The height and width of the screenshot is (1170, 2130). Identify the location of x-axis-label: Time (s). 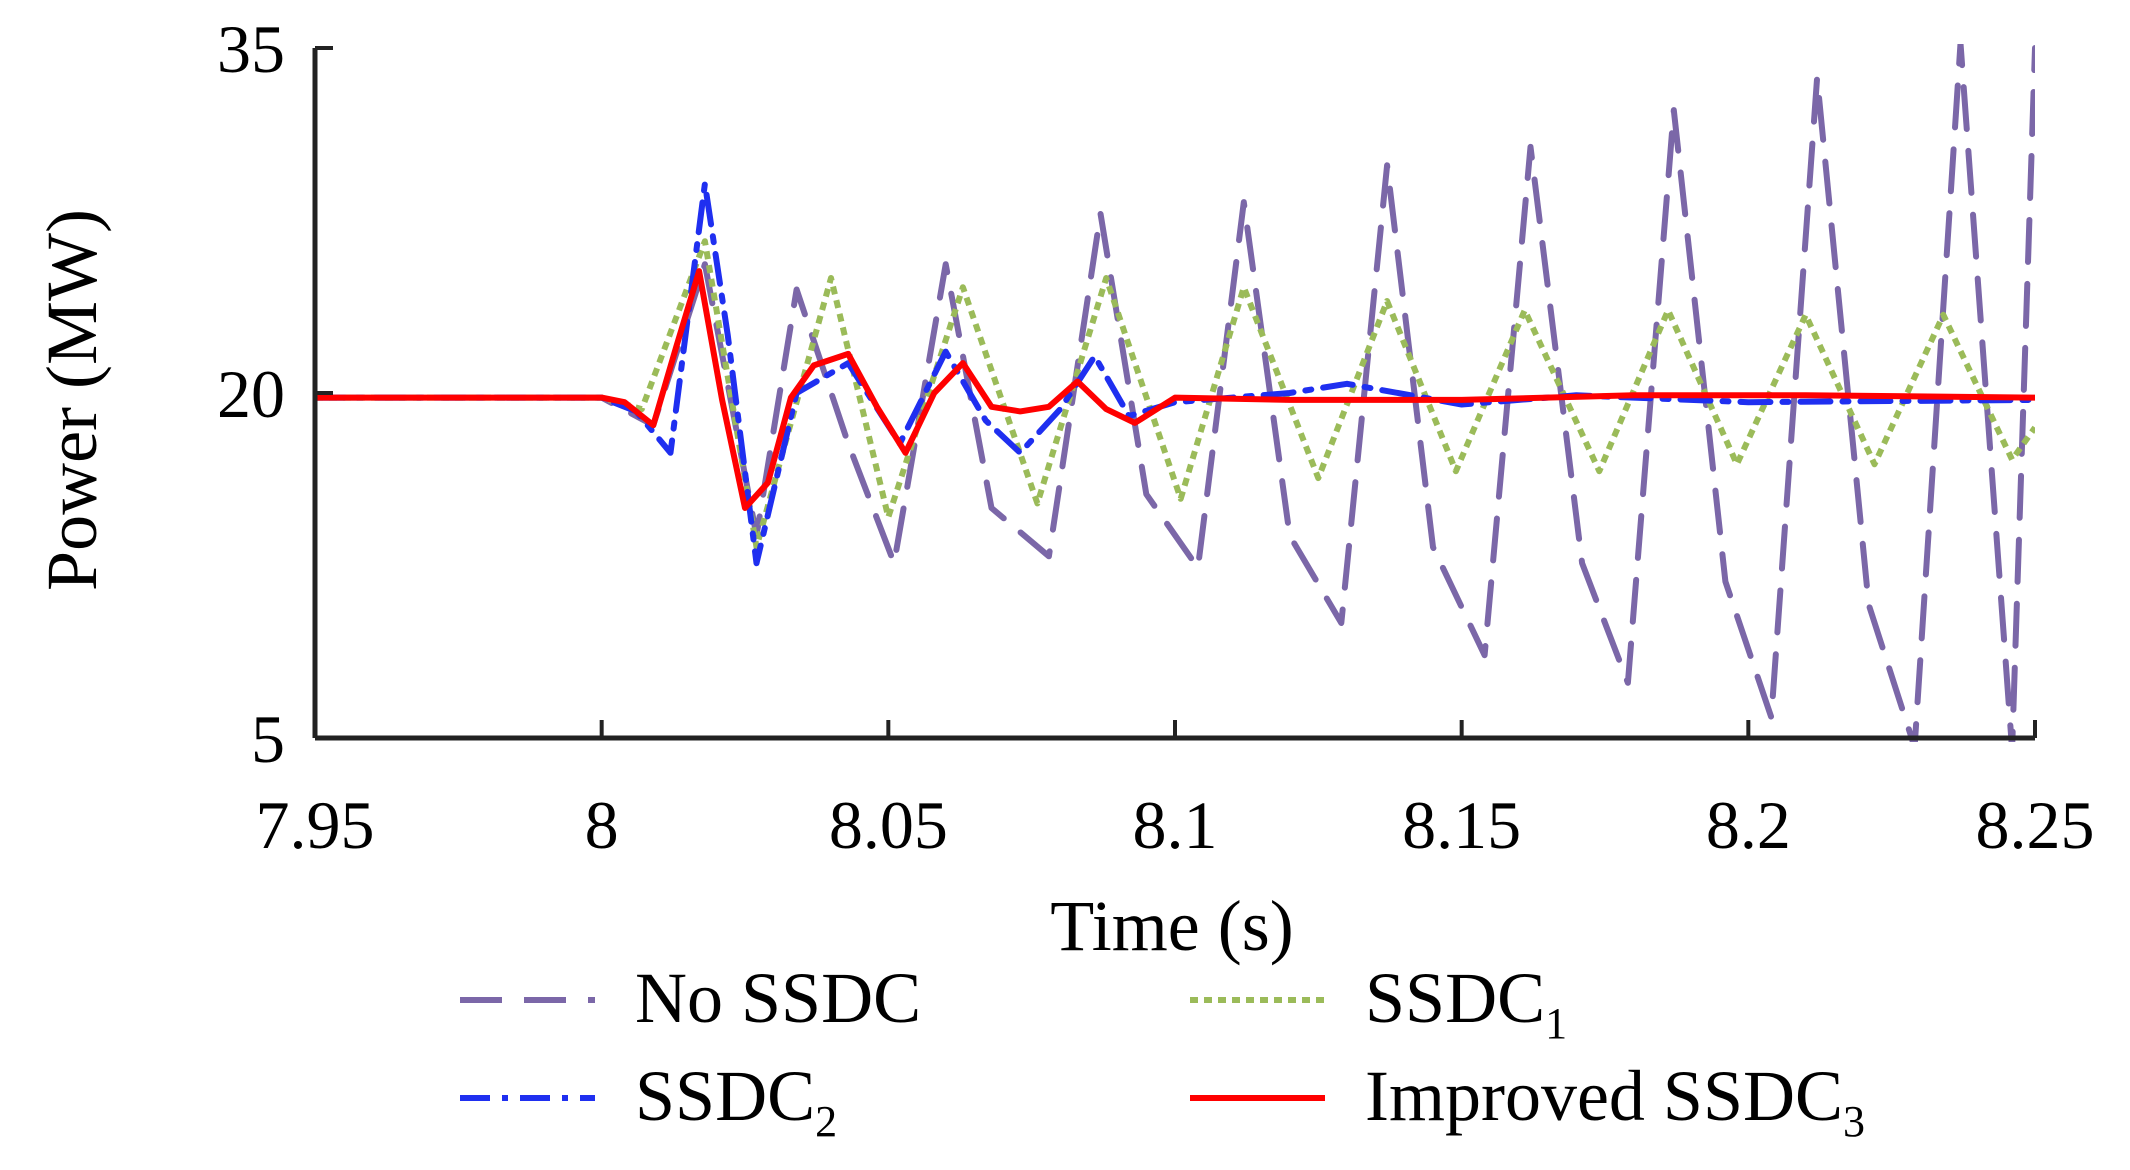
(1171, 926).